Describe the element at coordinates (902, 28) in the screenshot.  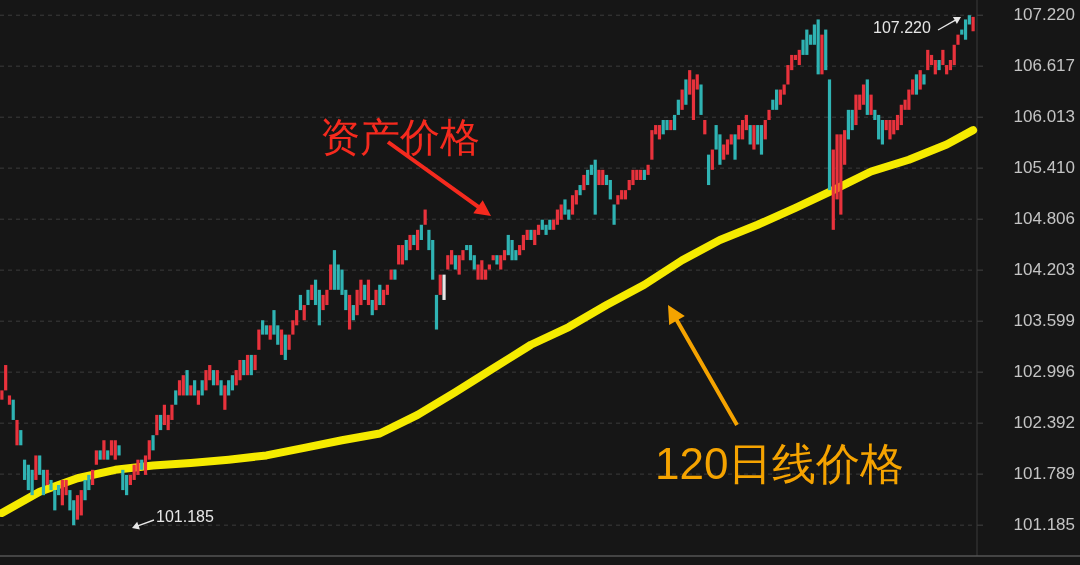
I see `annotation: 107.220` at that location.